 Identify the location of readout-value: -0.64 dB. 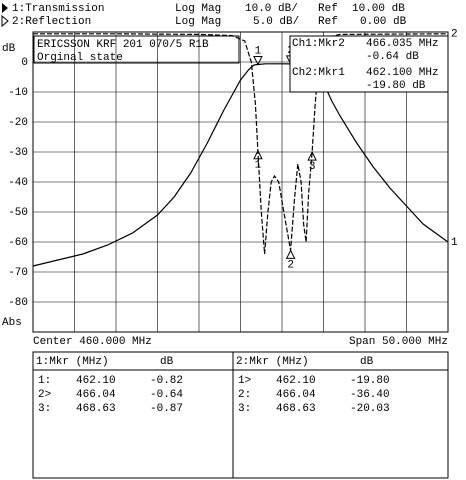
(392, 57).